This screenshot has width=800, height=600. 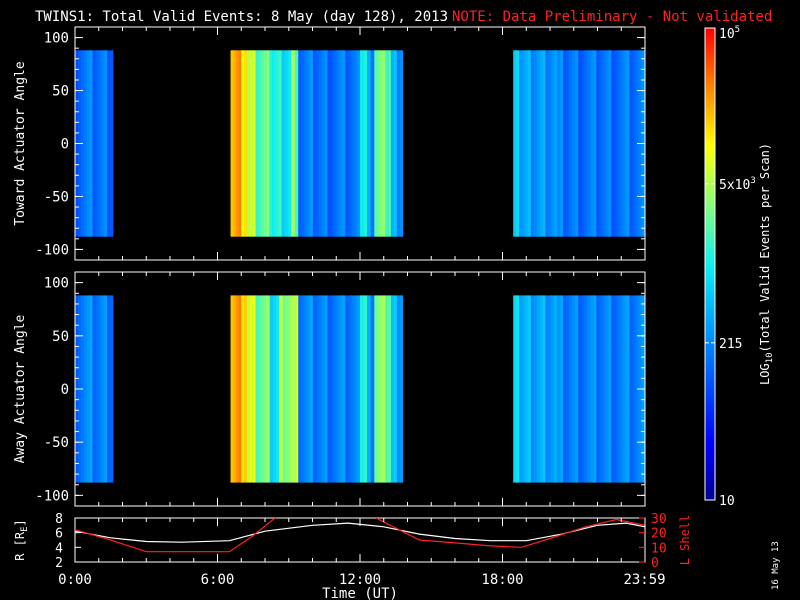 I want to click on colorbar-label: LOG10(Total Valid Events per Scan), so click(x=766, y=264).